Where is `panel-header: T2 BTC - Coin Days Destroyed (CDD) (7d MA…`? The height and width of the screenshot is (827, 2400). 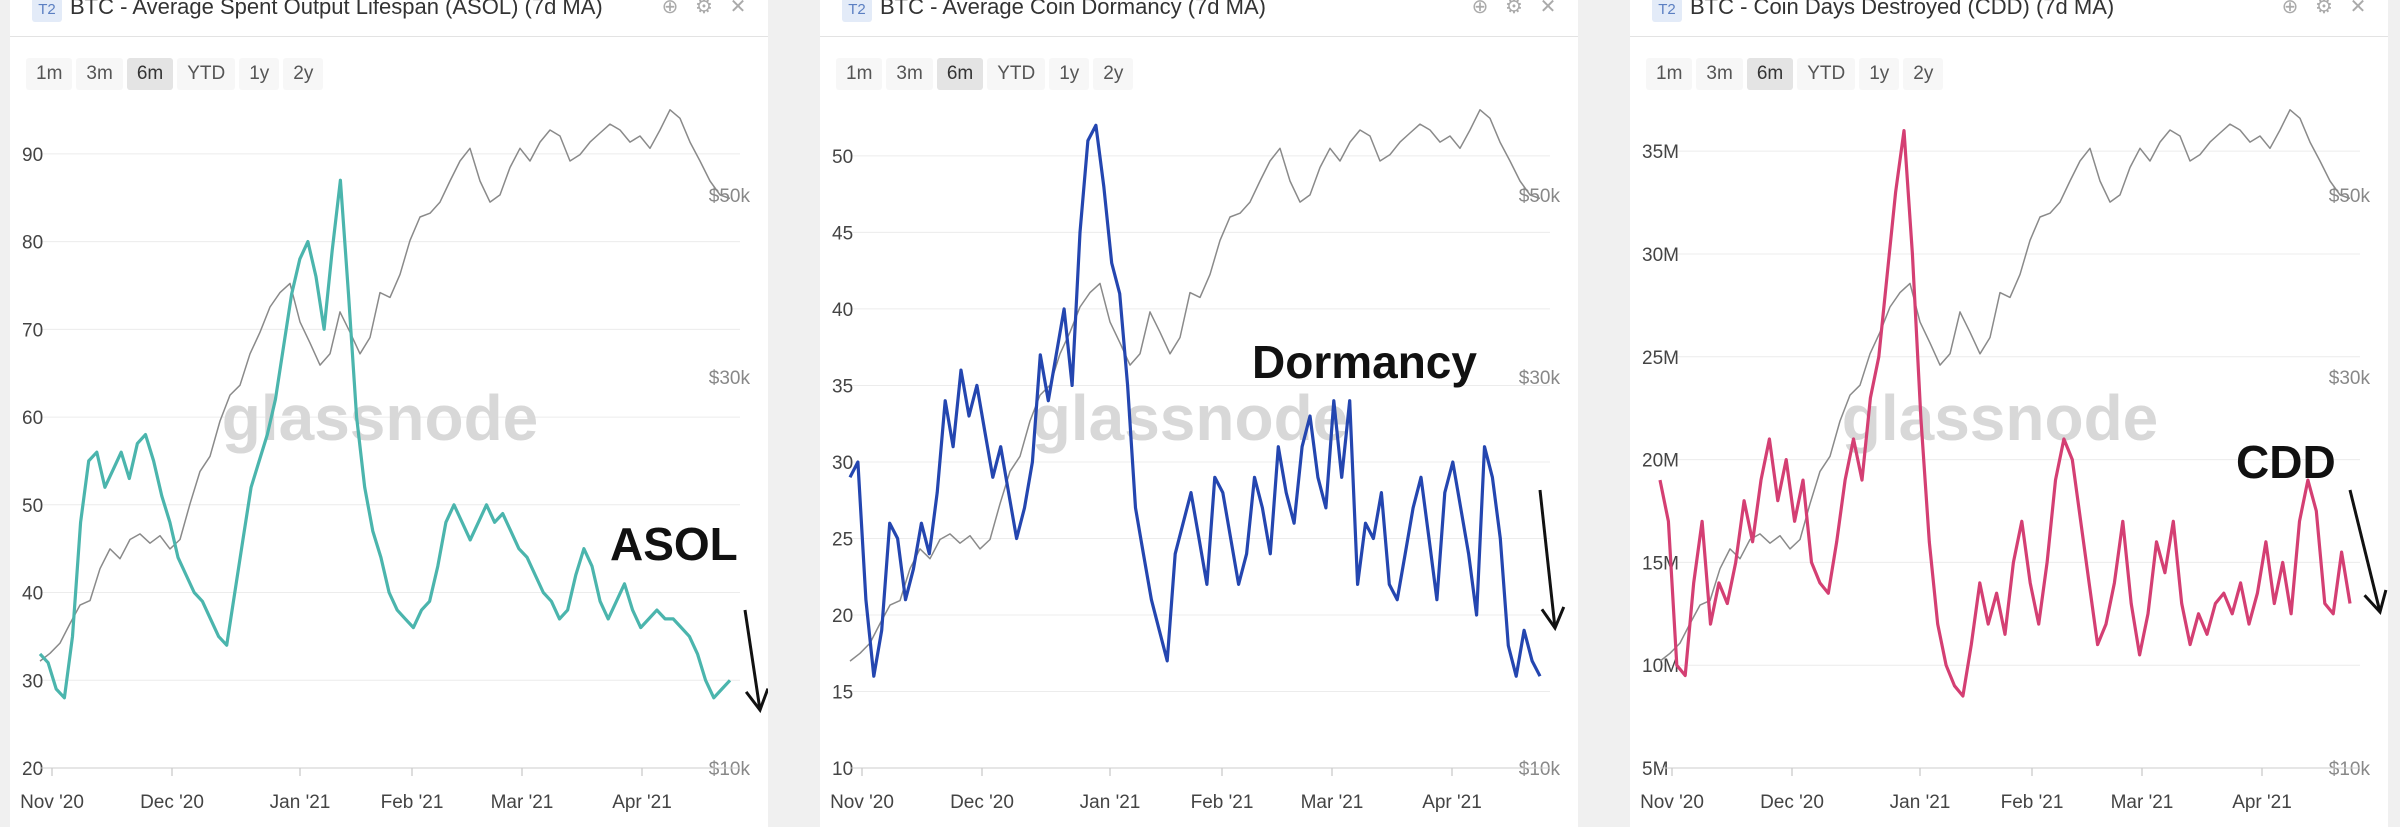
panel-header: T2 BTC - Coin Days Destroyed (CDD) (7d MA… is located at coordinates (2009, 18).